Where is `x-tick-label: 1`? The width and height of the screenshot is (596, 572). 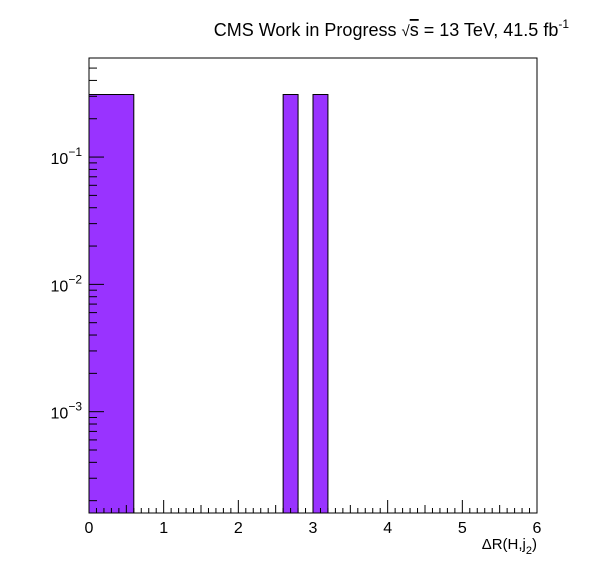
x-tick-label: 1 is located at coordinates (163, 528).